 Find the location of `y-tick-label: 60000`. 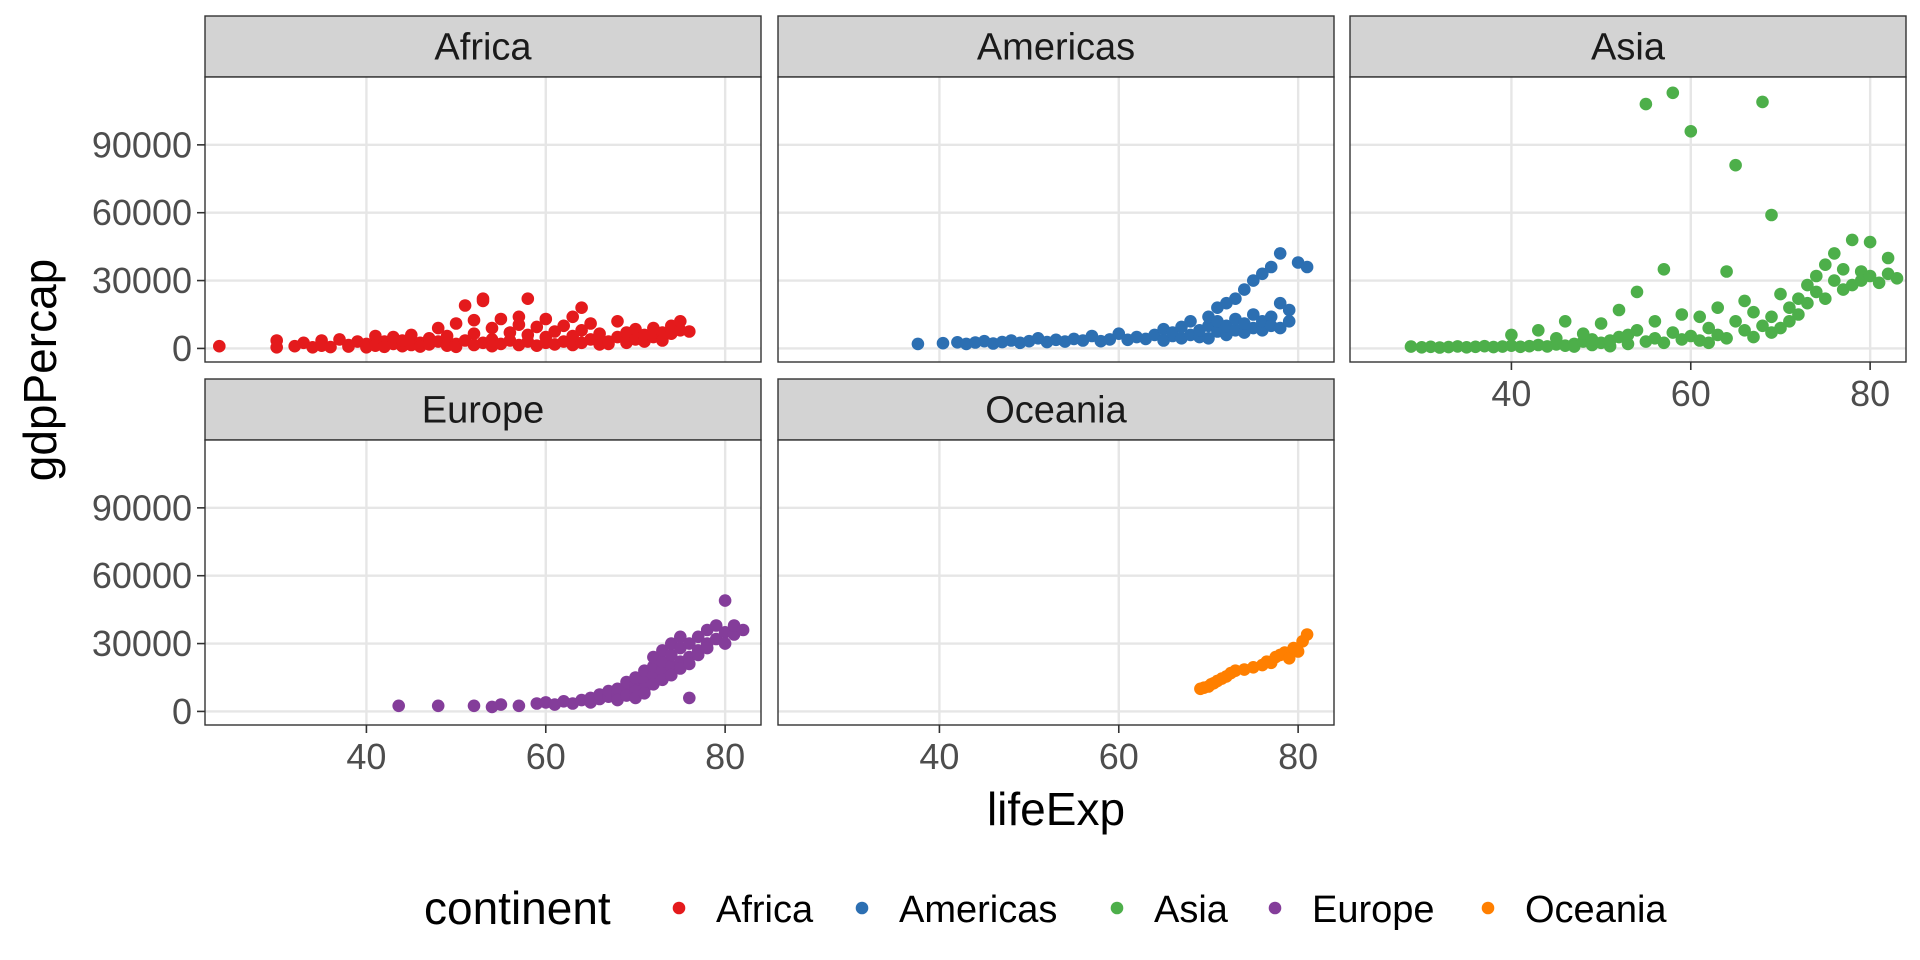

y-tick-label: 60000 is located at coordinates (142, 212).